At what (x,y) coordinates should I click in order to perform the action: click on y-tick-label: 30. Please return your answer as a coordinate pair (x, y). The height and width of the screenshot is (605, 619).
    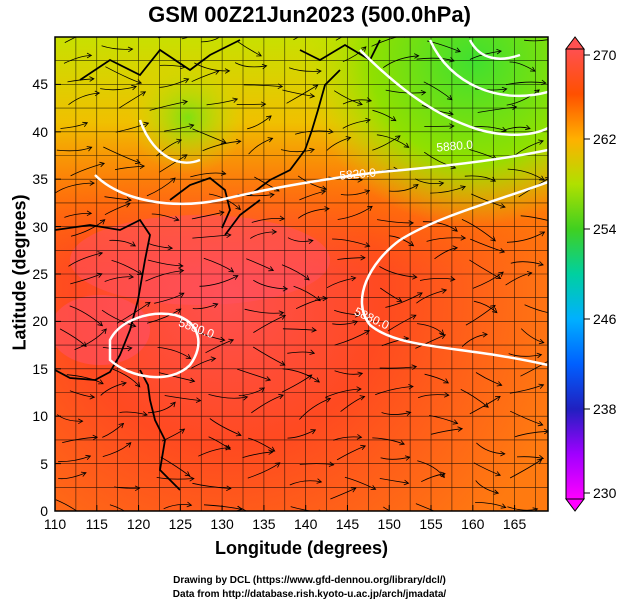
    Looking at the image, I should click on (40, 226).